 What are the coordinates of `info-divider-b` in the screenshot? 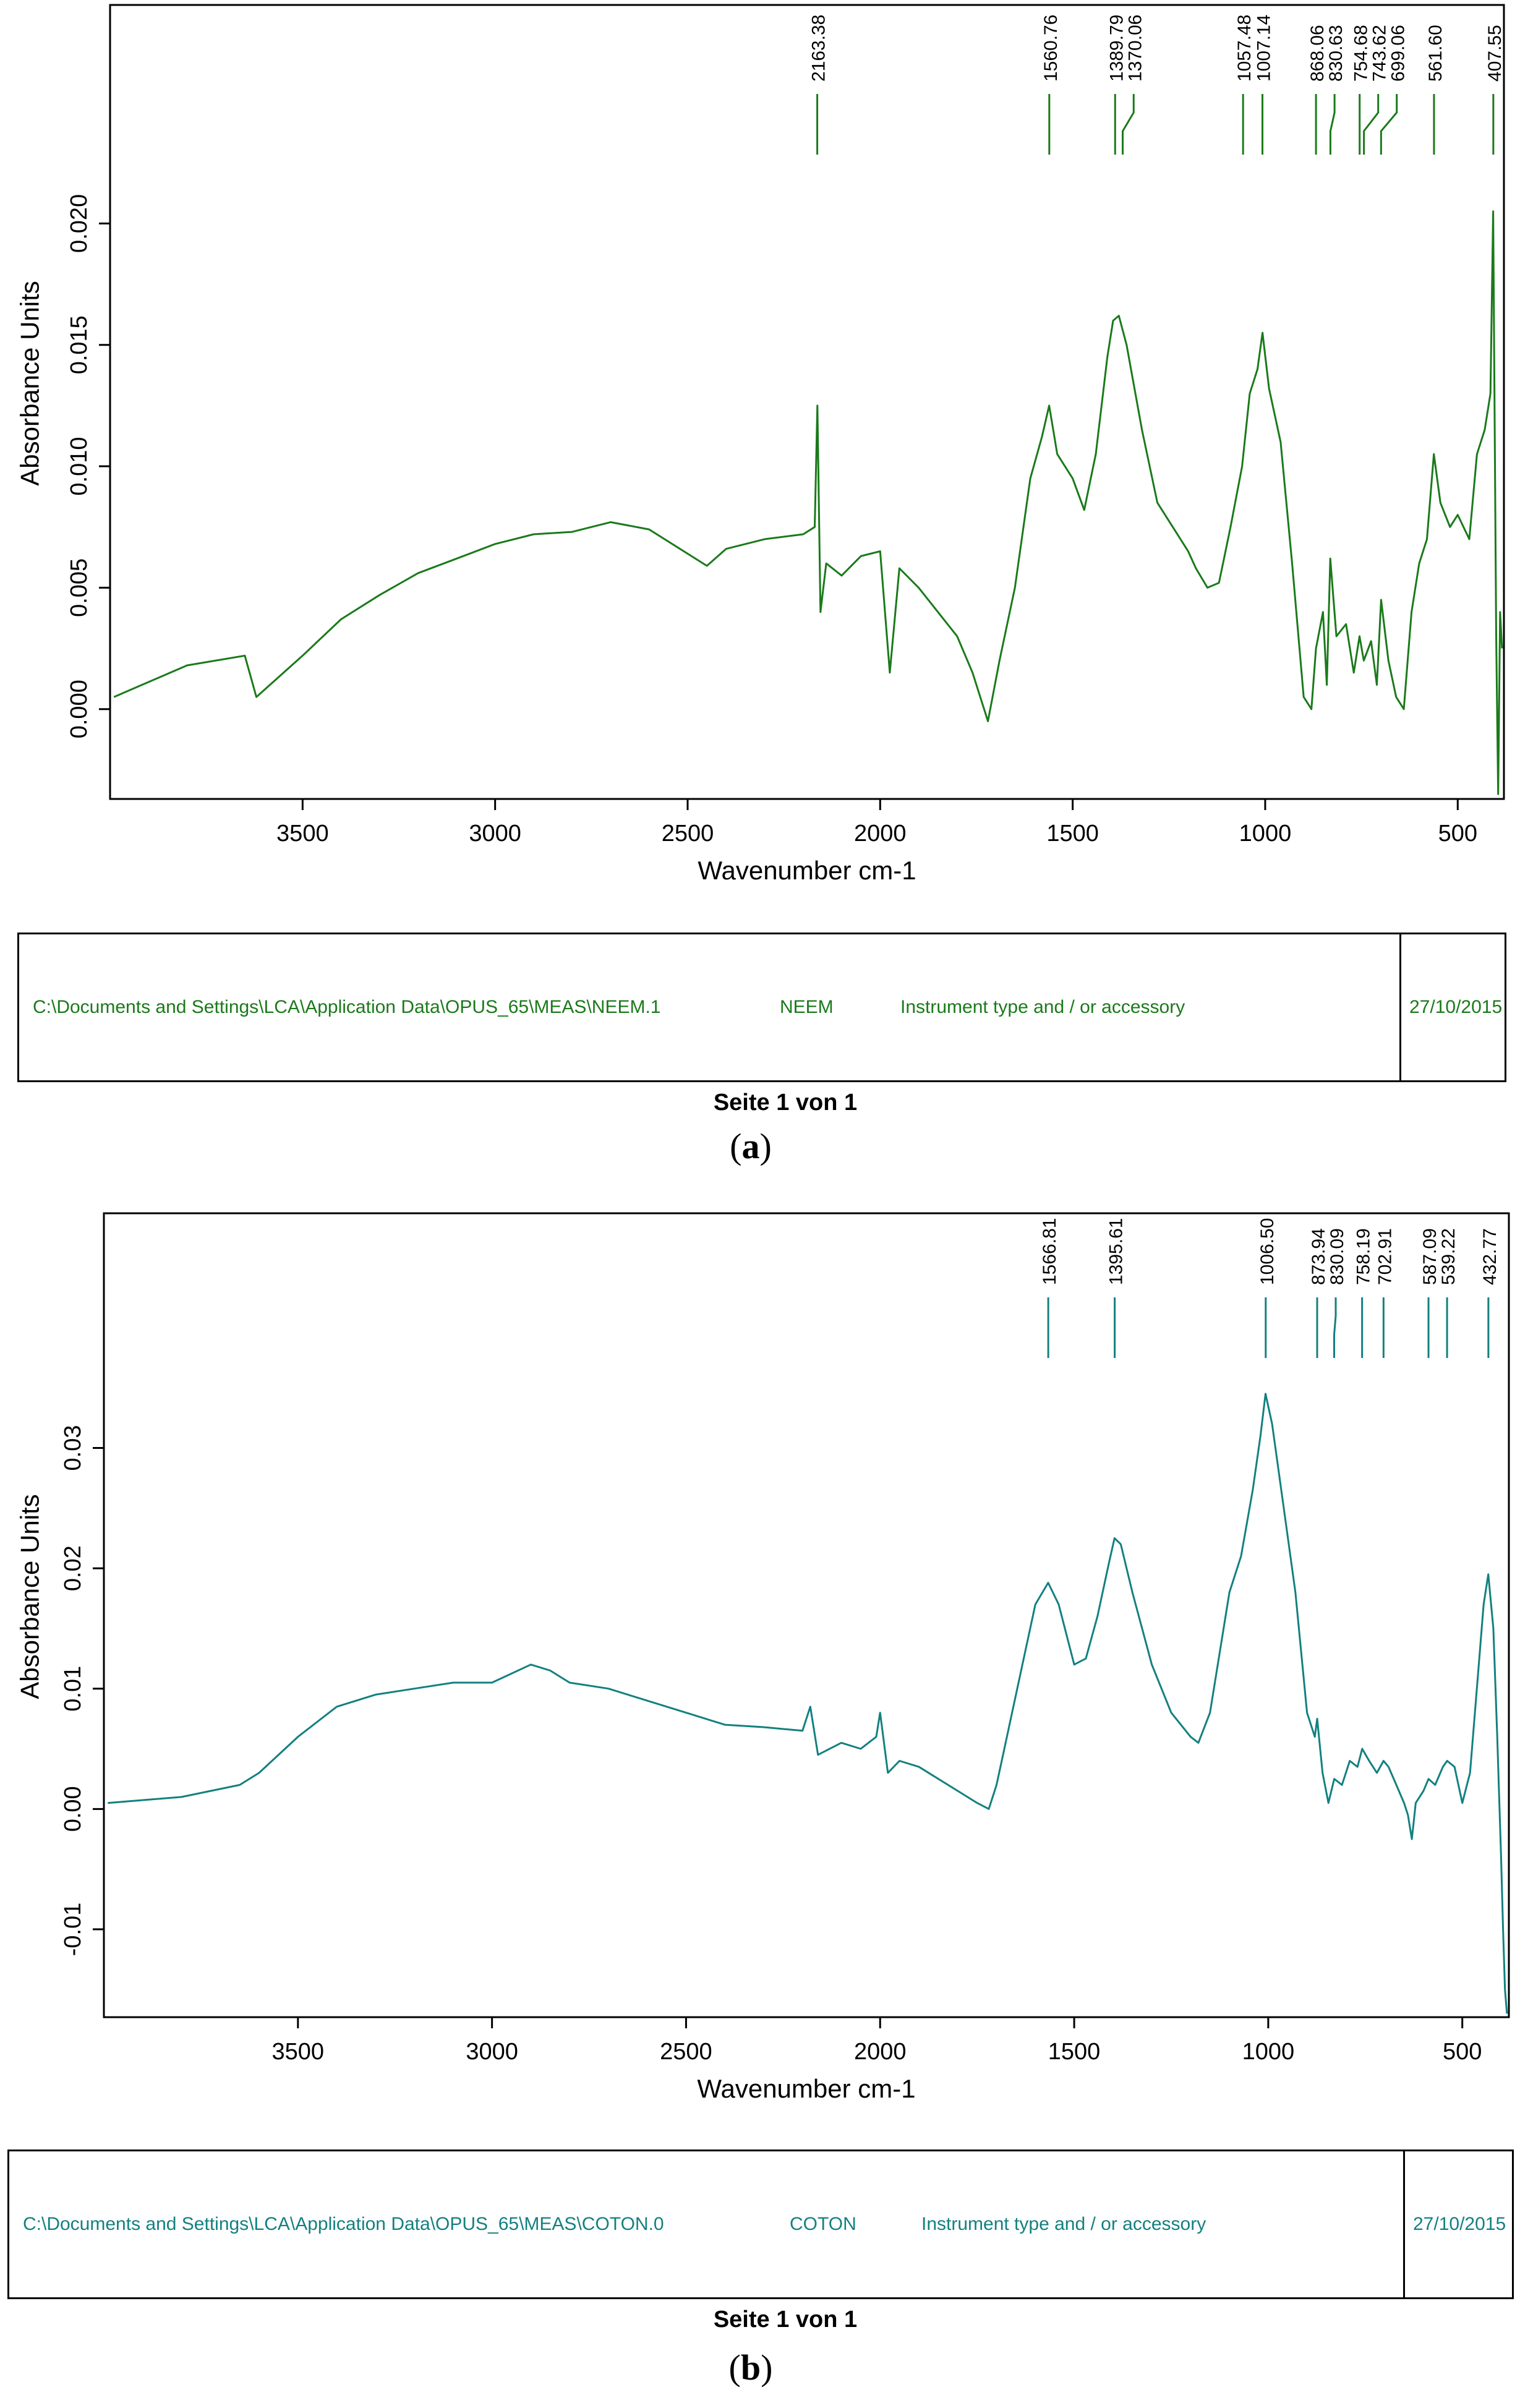 It's located at (1404, 2224).